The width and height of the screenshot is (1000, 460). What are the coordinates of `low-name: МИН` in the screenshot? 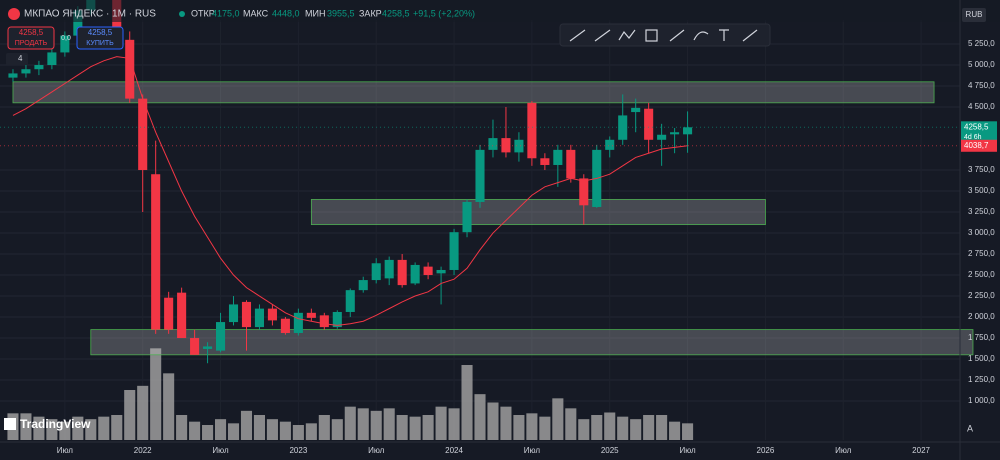 It's located at (315, 13).